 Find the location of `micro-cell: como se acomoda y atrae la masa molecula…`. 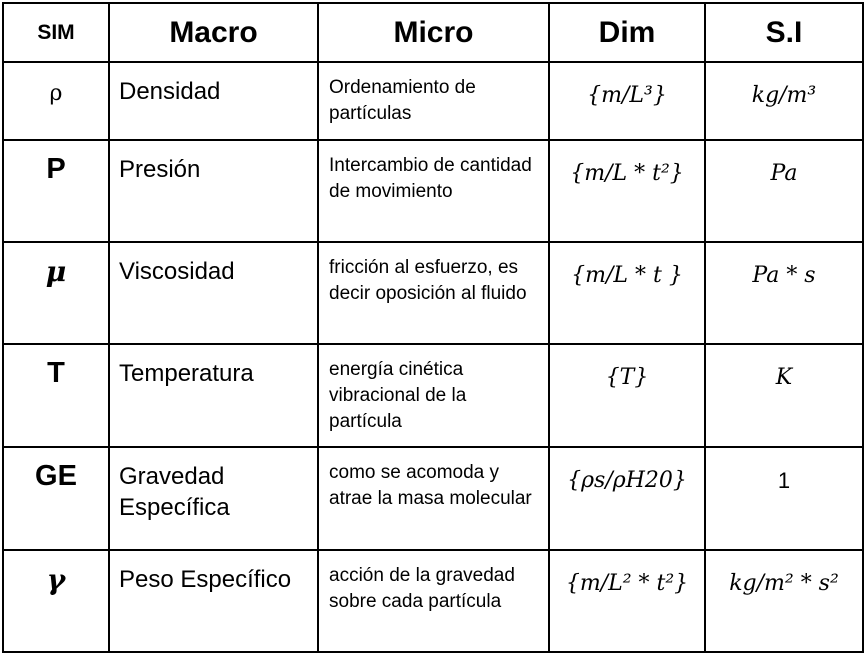

micro-cell: como se acomoda y atrae la masa molecula… is located at coordinates (433, 498).